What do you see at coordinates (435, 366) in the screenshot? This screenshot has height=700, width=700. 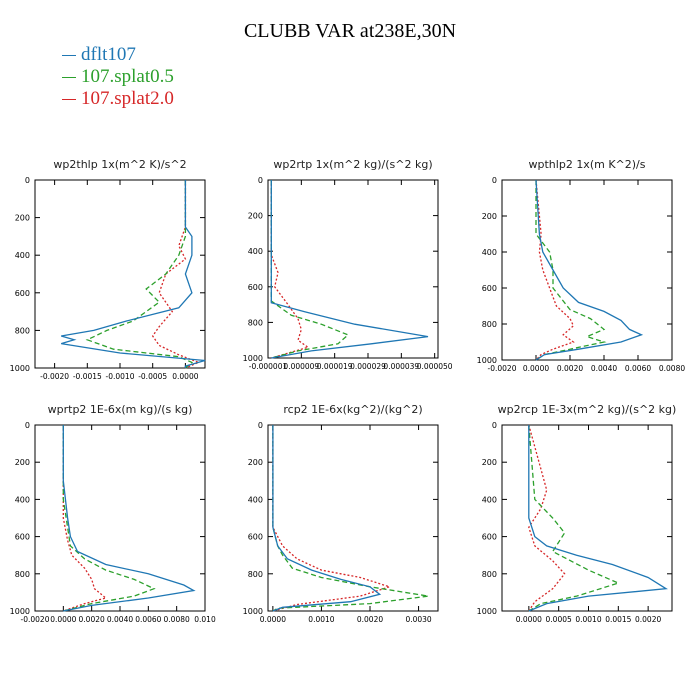 I see `x-tick-label: 0.000050` at bounding box center [435, 366].